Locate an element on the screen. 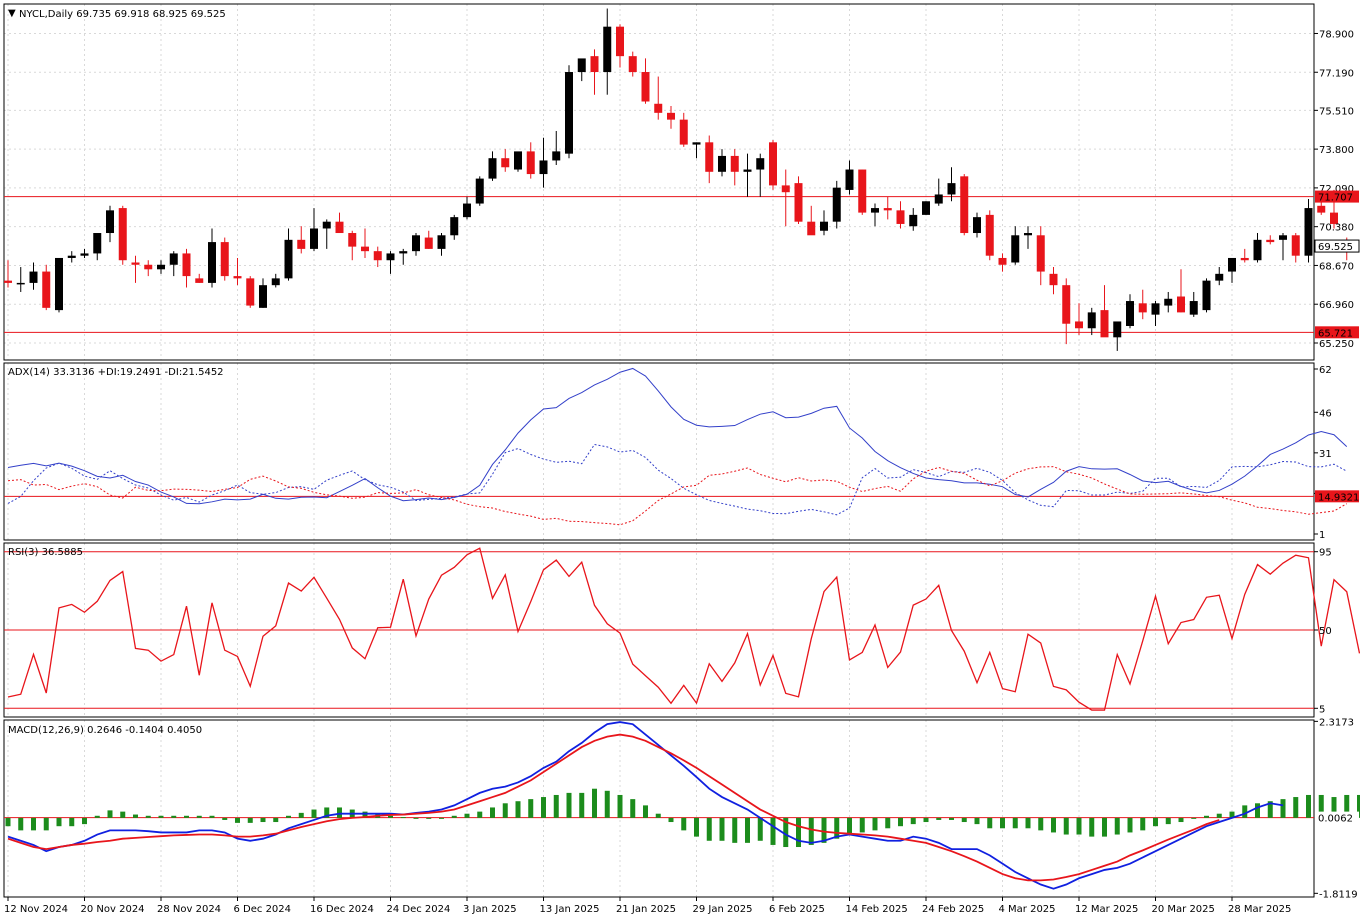  x-axis-label: 29 Jan 2025 is located at coordinates (723, 909).